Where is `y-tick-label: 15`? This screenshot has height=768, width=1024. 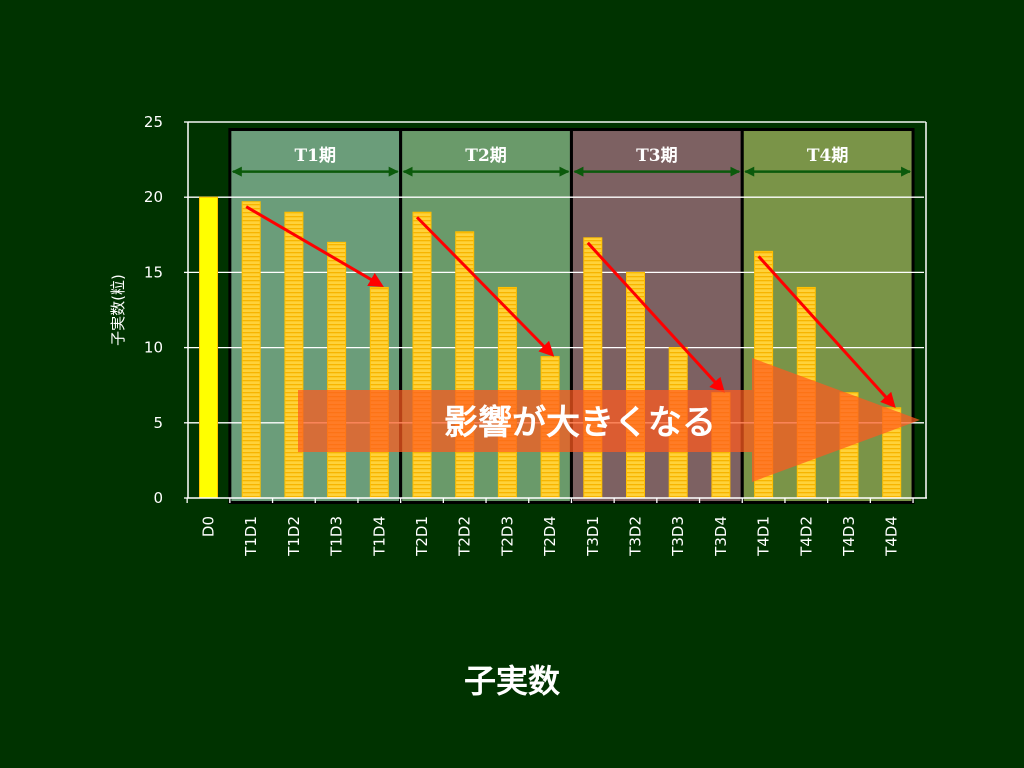 y-tick-label: 15 is located at coordinates (153, 272).